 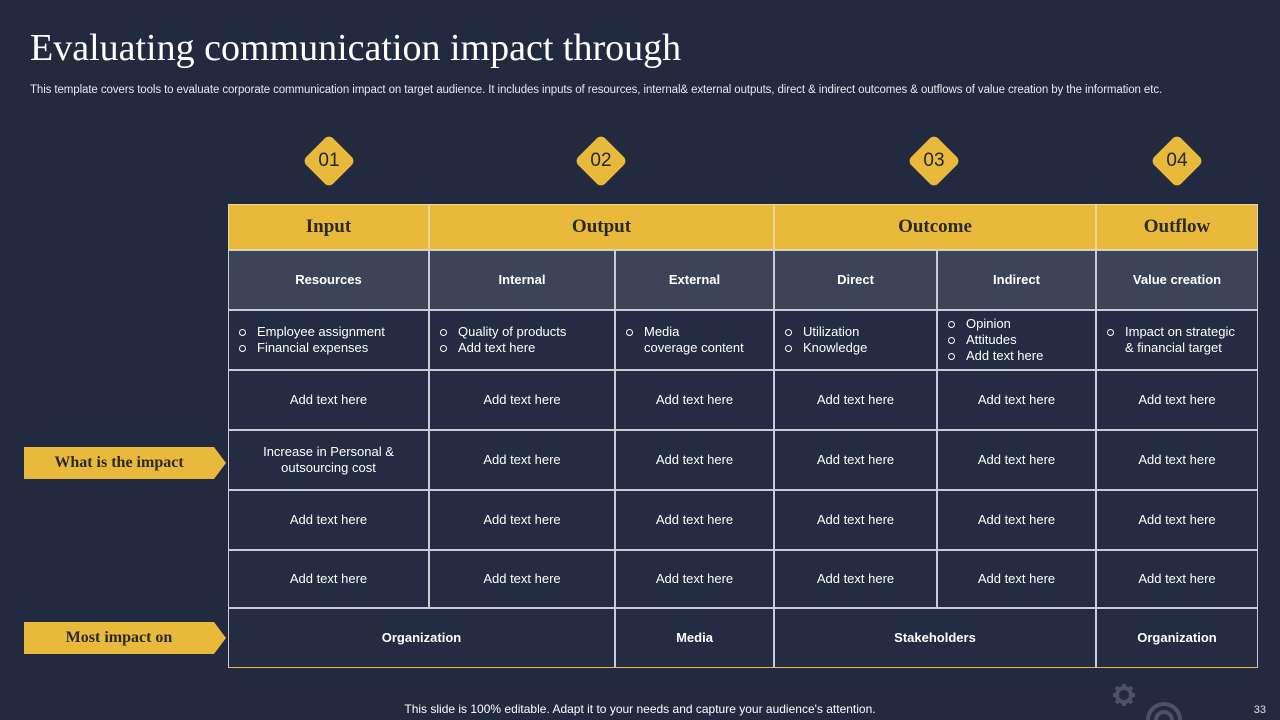 What do you see at coordinates (312, 348) in the screenshot?
I see `list-item: Financial expenses` at bounding box center [312, 348].